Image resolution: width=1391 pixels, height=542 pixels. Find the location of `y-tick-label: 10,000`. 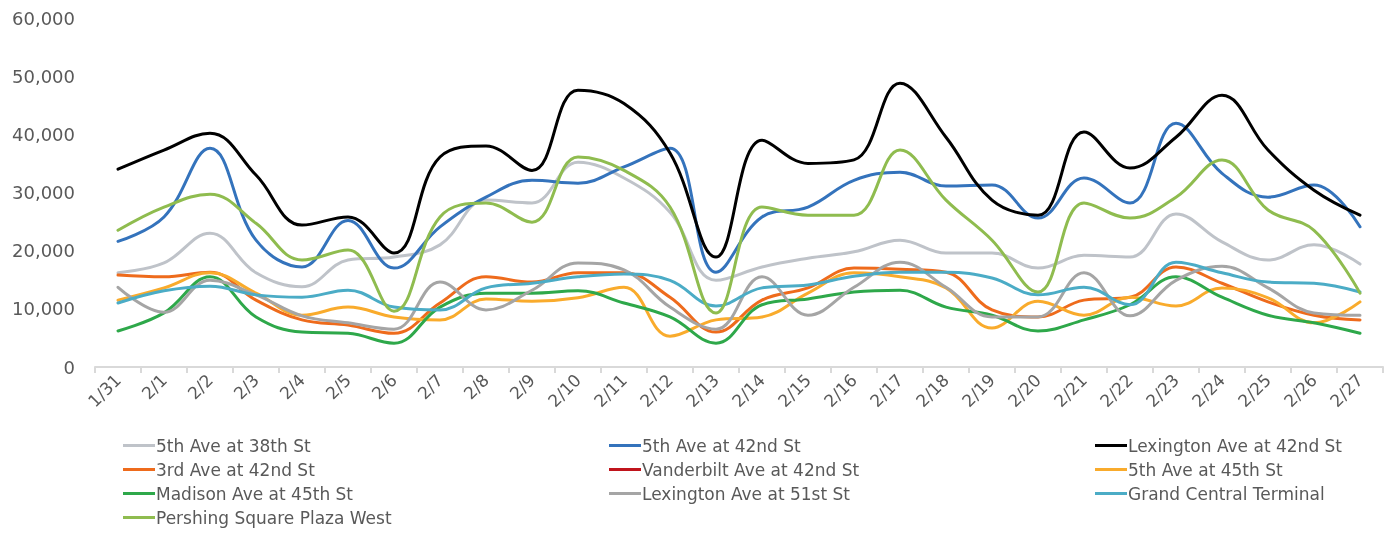

y-tick-label: 10,000 is located at coordinates (43, 309).